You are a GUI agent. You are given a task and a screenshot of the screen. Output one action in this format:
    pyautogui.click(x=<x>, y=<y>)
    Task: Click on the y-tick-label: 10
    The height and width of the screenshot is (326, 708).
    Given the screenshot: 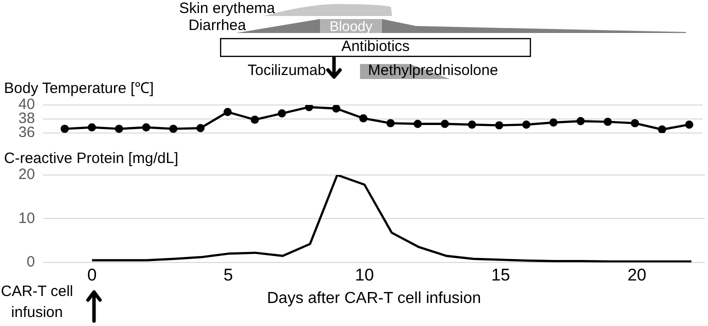 What is the action you would take?
    pyautogui.click(x=26, y=218)
    